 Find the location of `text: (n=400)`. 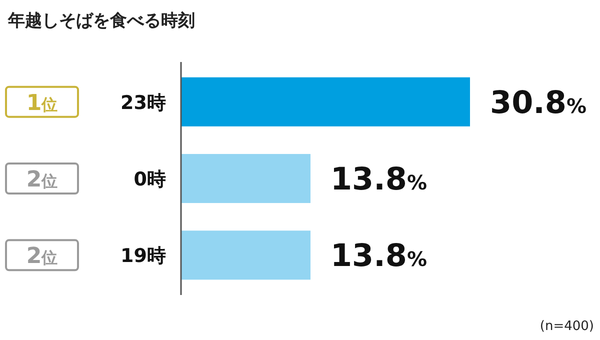

text: (n=400) is located at coordinates (567, 326).